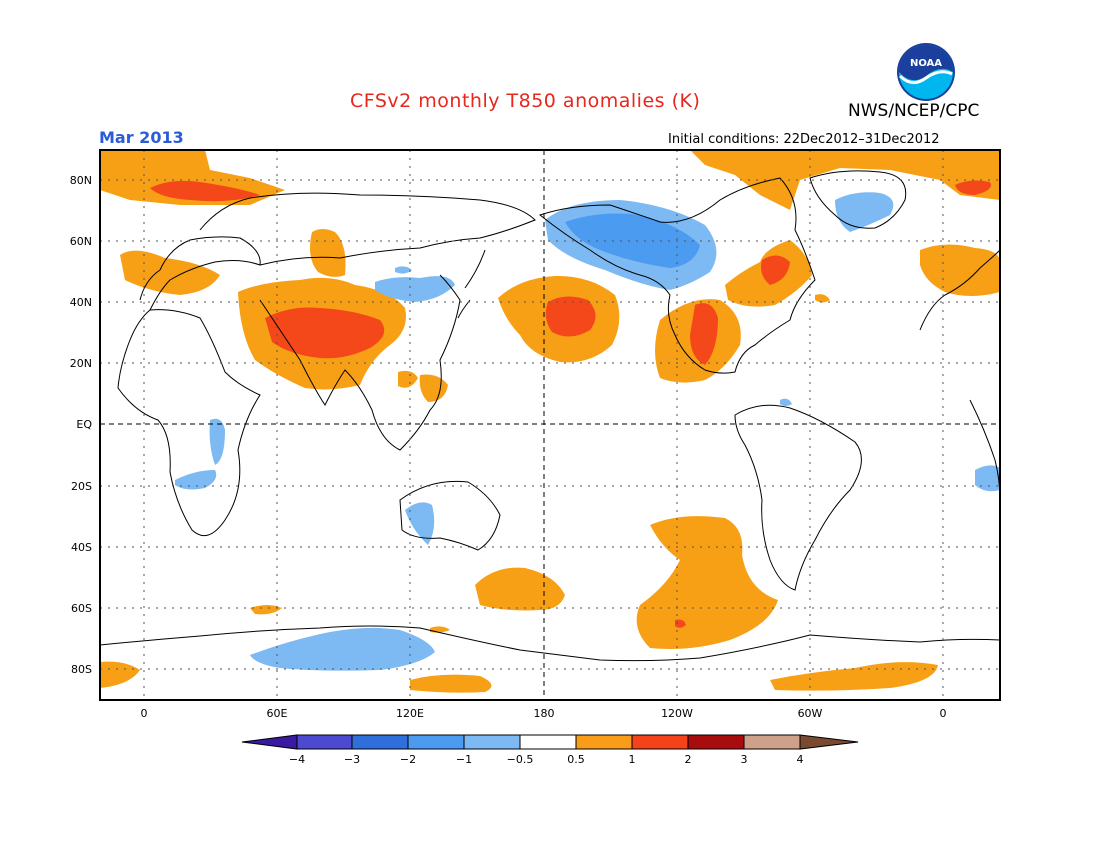 This screenshot has width=1100, height=850. I want to click on initial-conditions: Initial conditions: 22Dec2012–31Dec2012, so click(804, 139).